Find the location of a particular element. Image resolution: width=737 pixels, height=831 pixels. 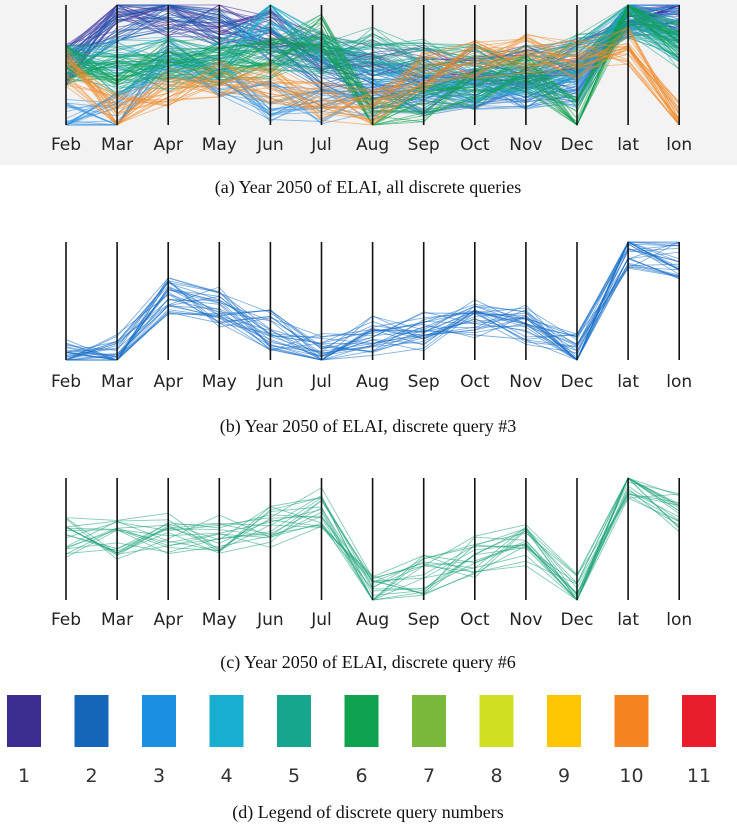

legend-label-6: 6 is located at coordinates (361, 776).